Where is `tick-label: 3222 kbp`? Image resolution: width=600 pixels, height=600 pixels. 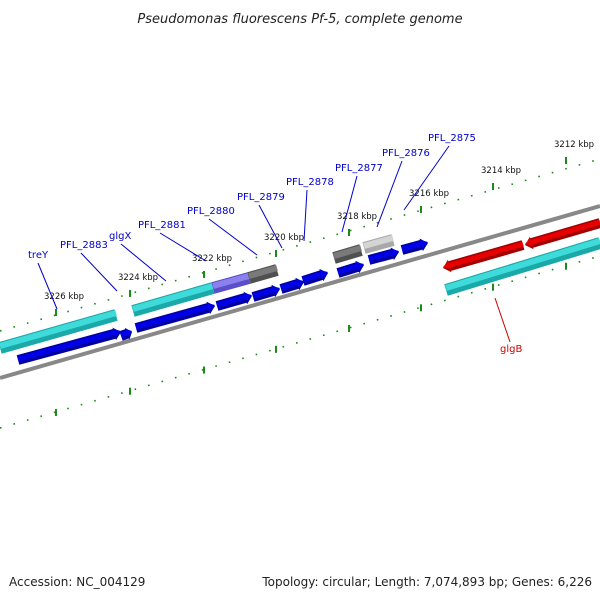
tick-label: 3222 kbp is located at coordinates (212, 259).